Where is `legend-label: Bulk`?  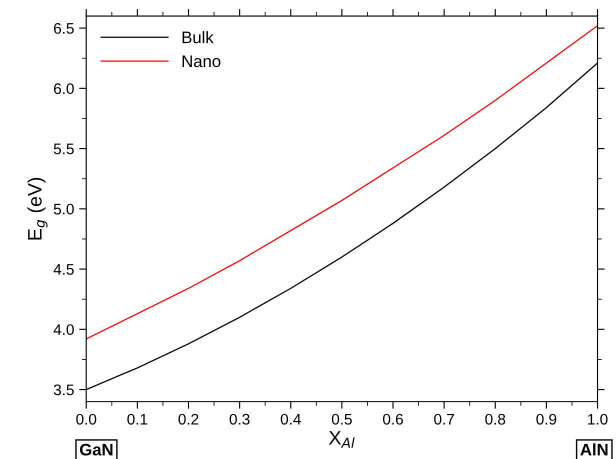 legend-label: Bulk is located at coordinates (198, 37).